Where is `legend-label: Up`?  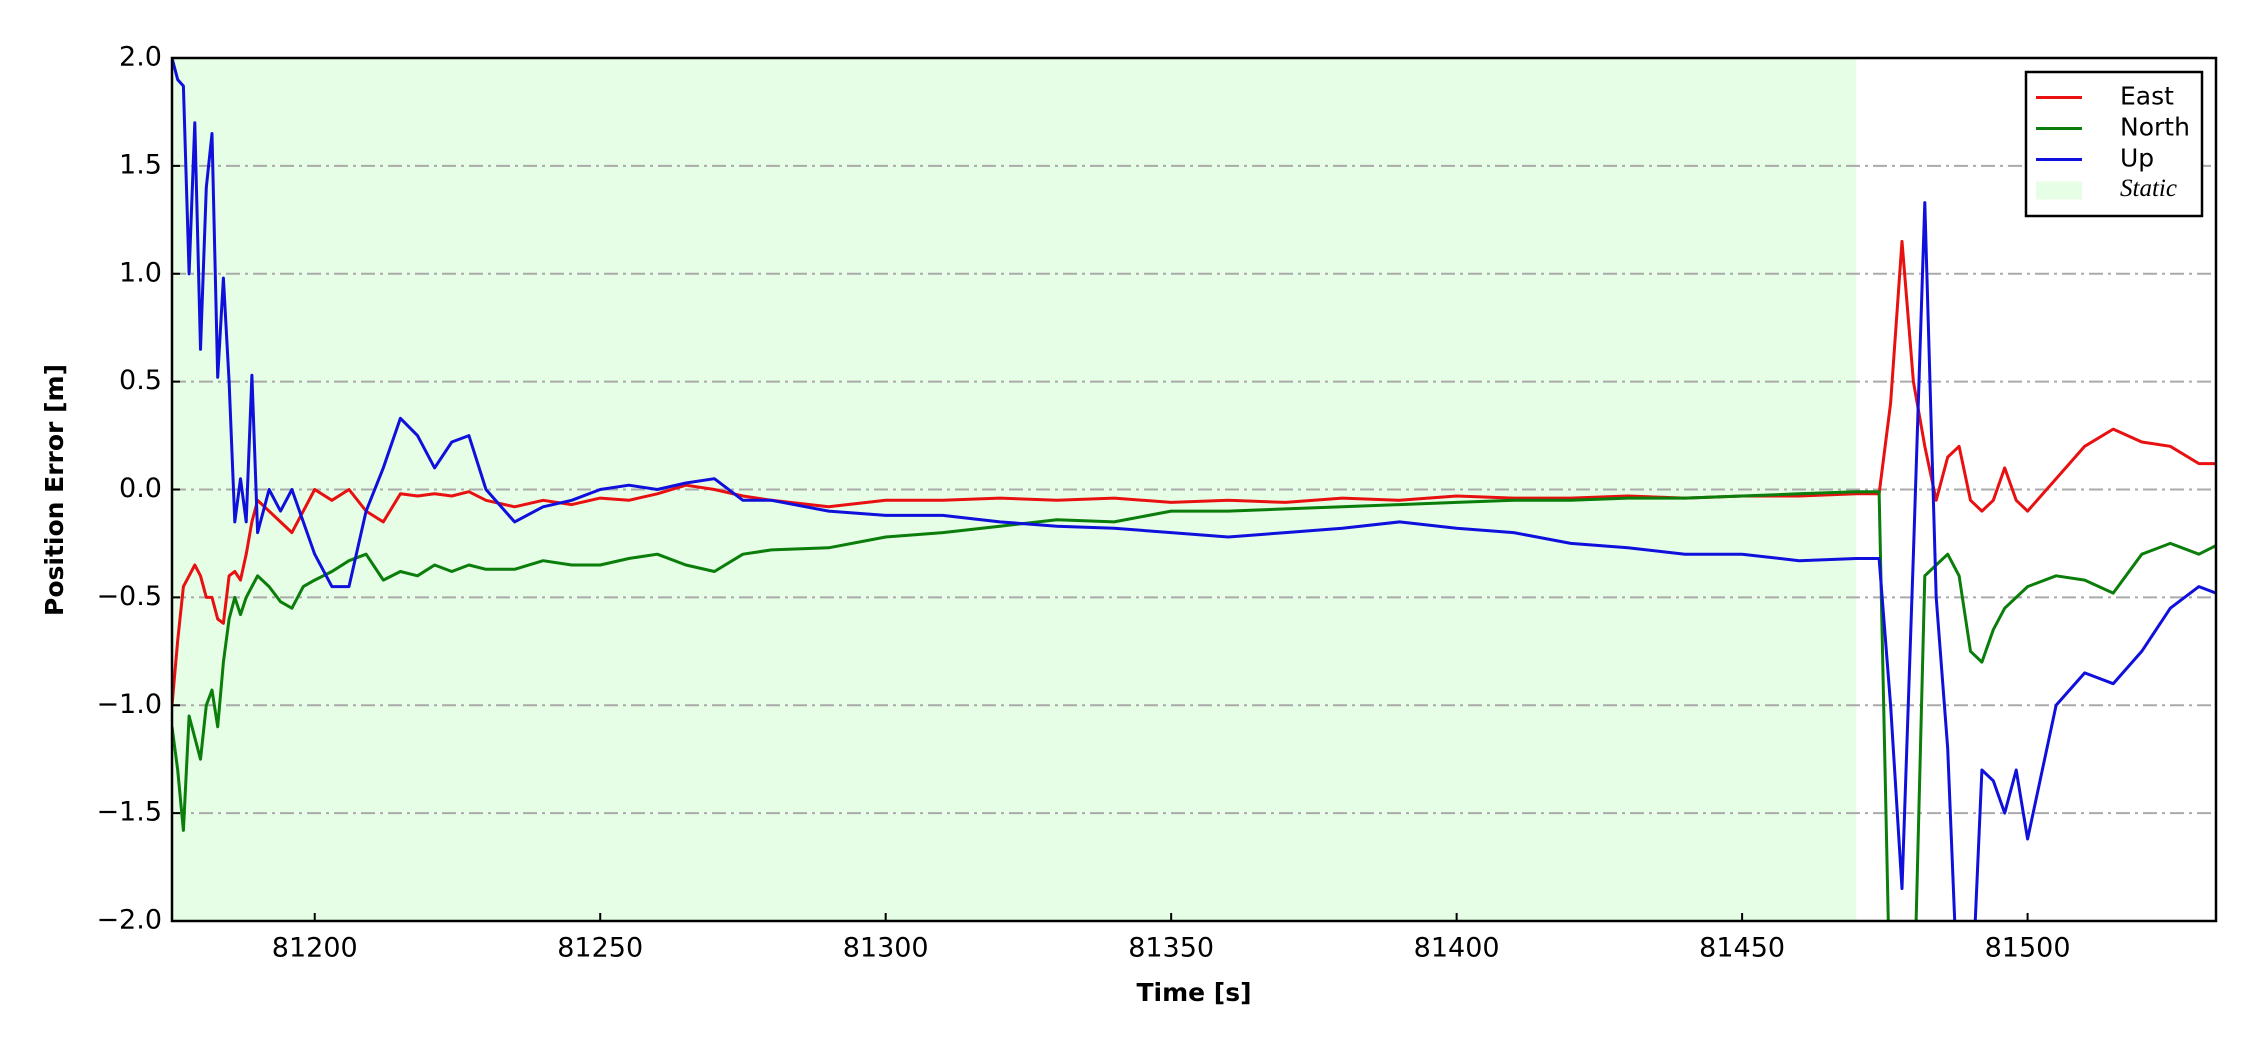
legend-label: Up is located at coordinates (2137, 158).